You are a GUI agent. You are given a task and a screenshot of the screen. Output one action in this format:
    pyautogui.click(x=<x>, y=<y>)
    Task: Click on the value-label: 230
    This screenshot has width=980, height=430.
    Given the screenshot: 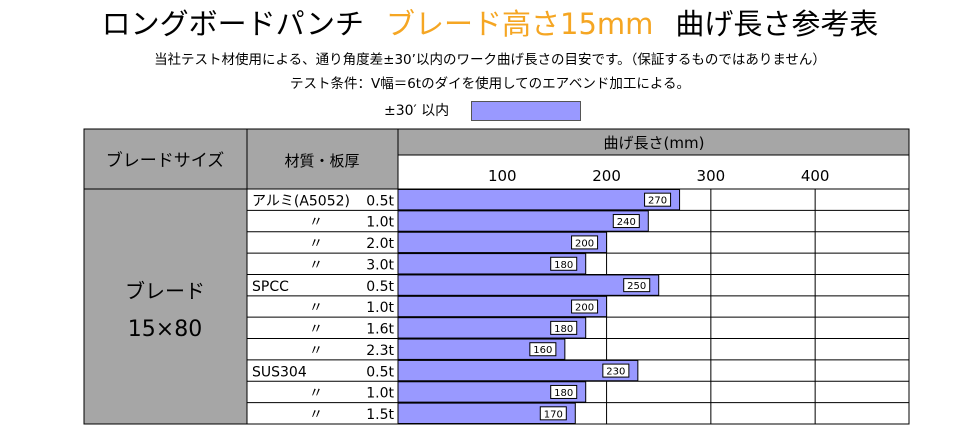 What is the action you would take?
    pyautogui.click(x=615, y=372)
    